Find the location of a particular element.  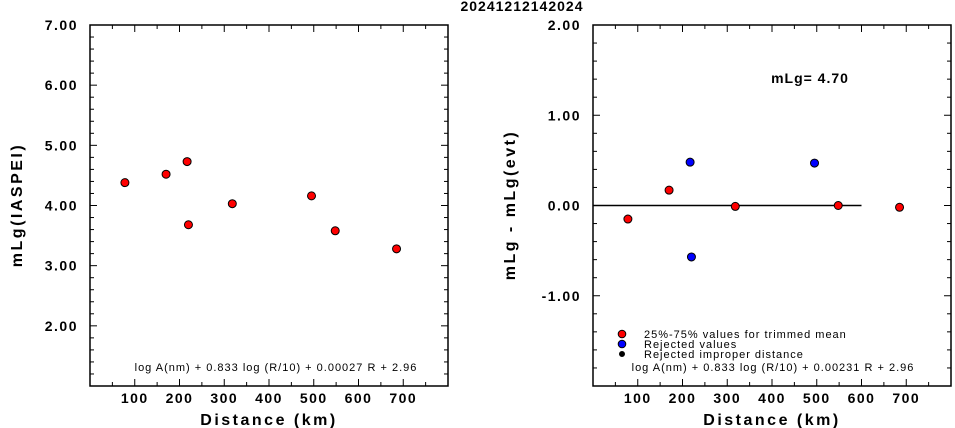

legend-entry-label: Rejected values is located at coordinates (690, 345).